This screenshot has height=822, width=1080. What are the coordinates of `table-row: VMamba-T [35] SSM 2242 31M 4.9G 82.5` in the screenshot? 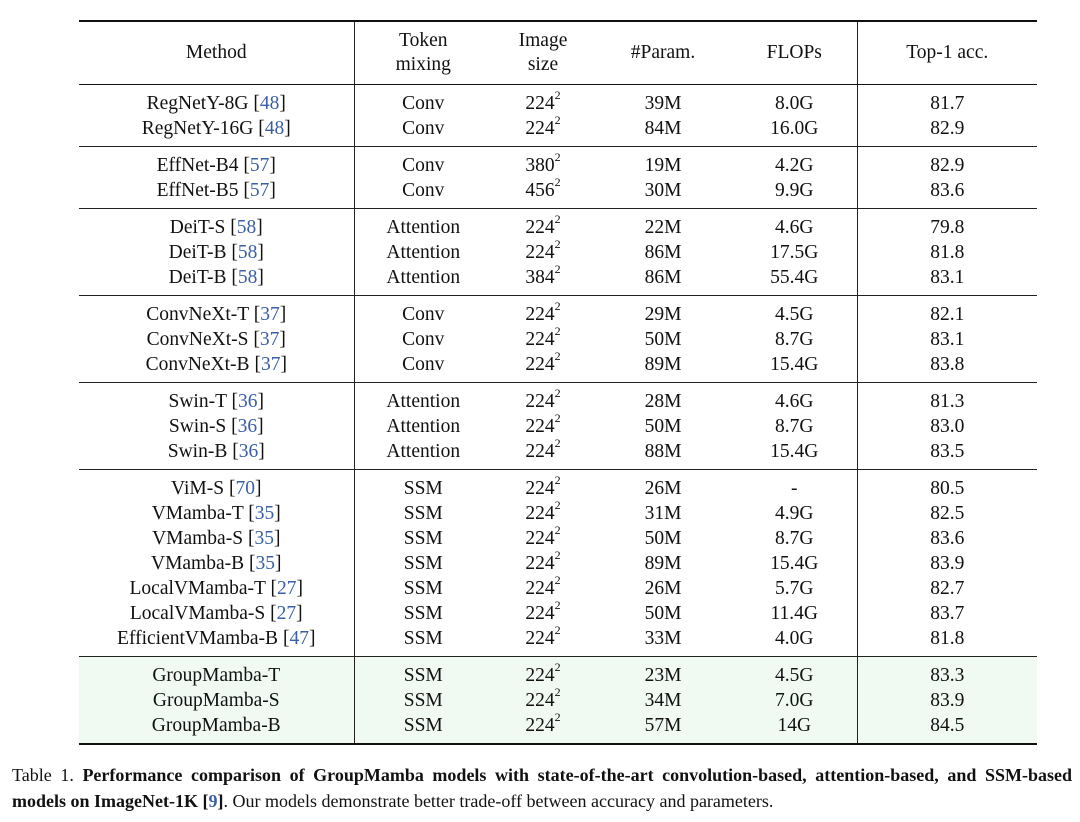 It's located at (558, 511).